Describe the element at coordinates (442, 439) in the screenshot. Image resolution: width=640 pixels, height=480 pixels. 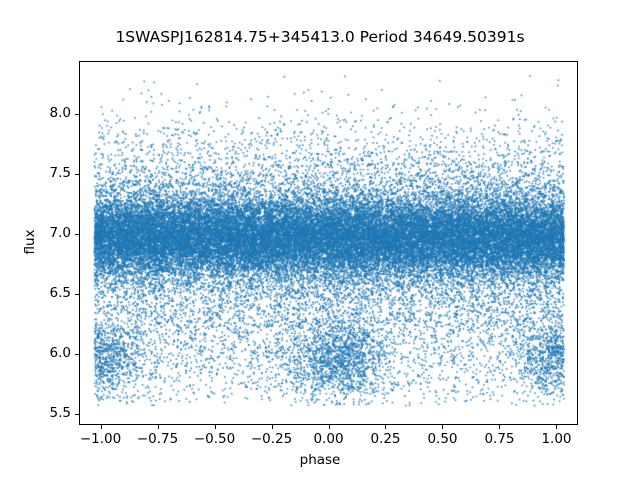
I see `x-tick-label: 0.50` at that location.